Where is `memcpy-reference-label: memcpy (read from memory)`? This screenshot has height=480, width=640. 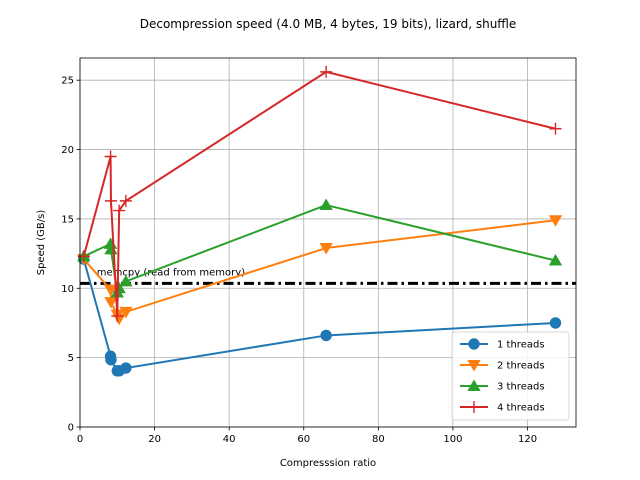
memcpy-reference-label: memcpy (read from memory) is located at coordinates (171, 272).